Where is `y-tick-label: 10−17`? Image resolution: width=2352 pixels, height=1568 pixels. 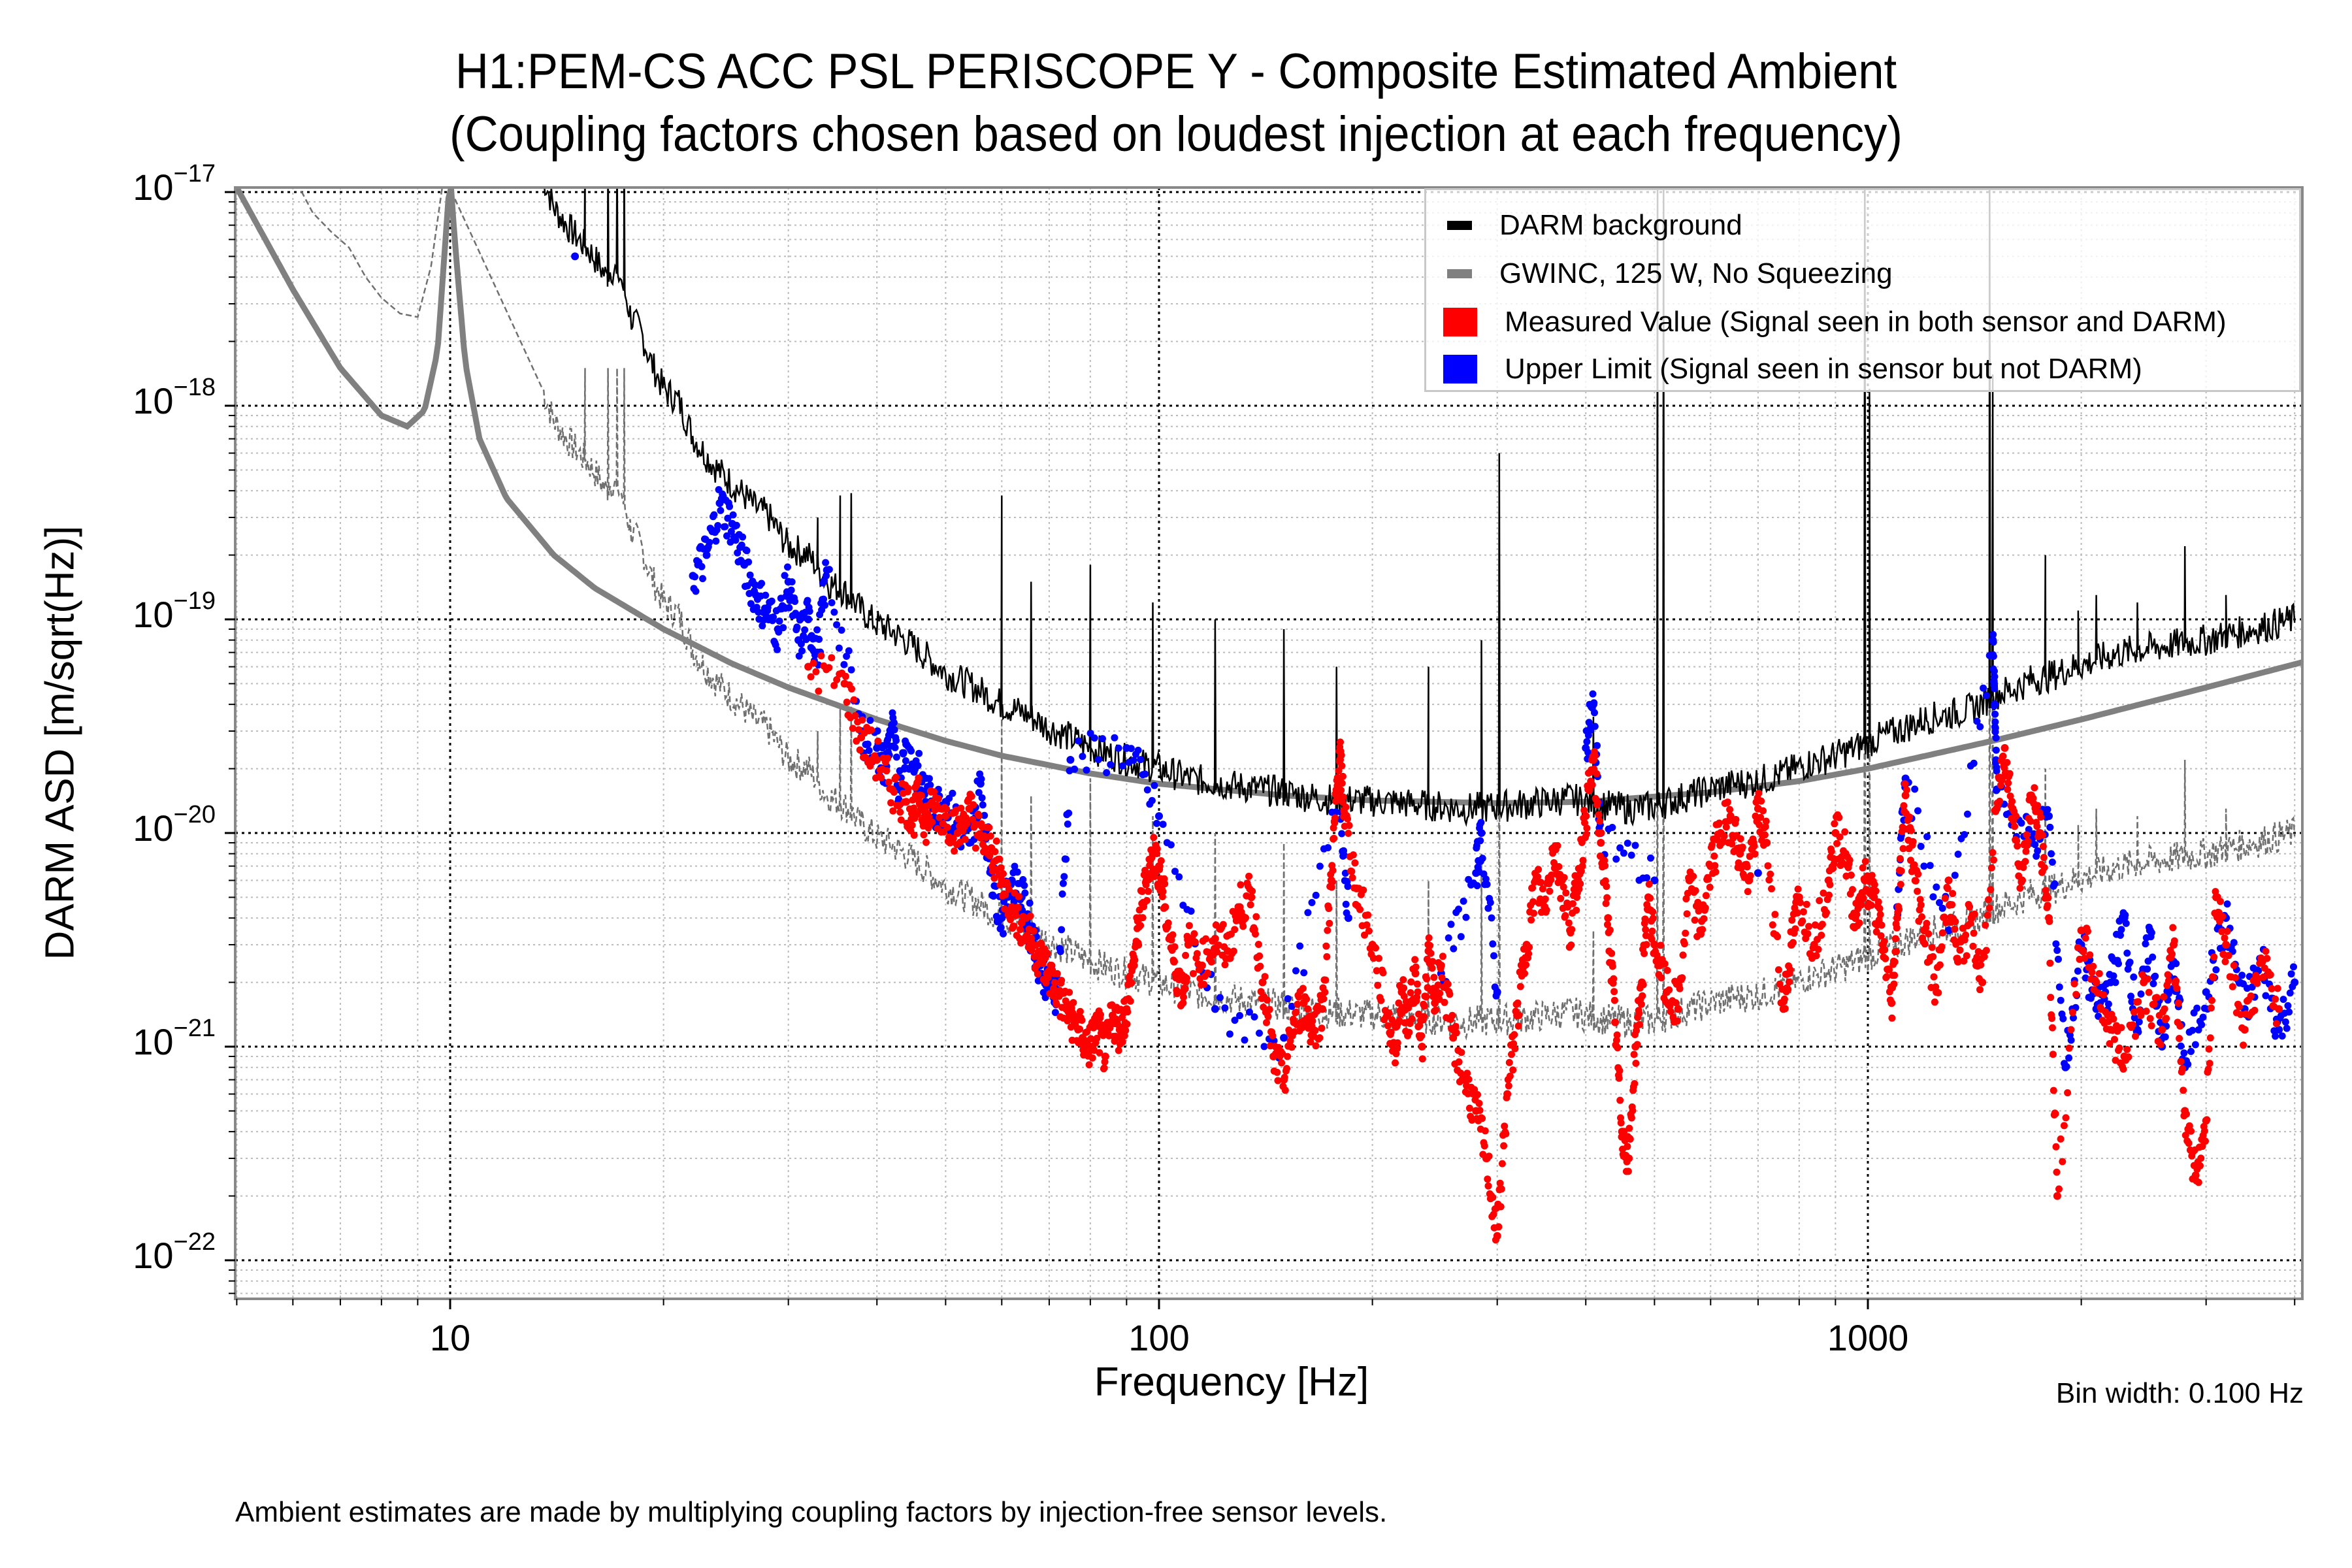
y-tick-label: 10−17 is located at coordinates (118, 184).